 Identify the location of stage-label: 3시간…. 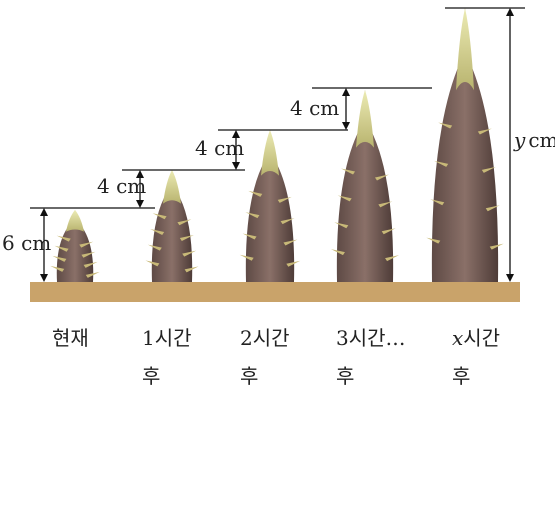
(371, 338).